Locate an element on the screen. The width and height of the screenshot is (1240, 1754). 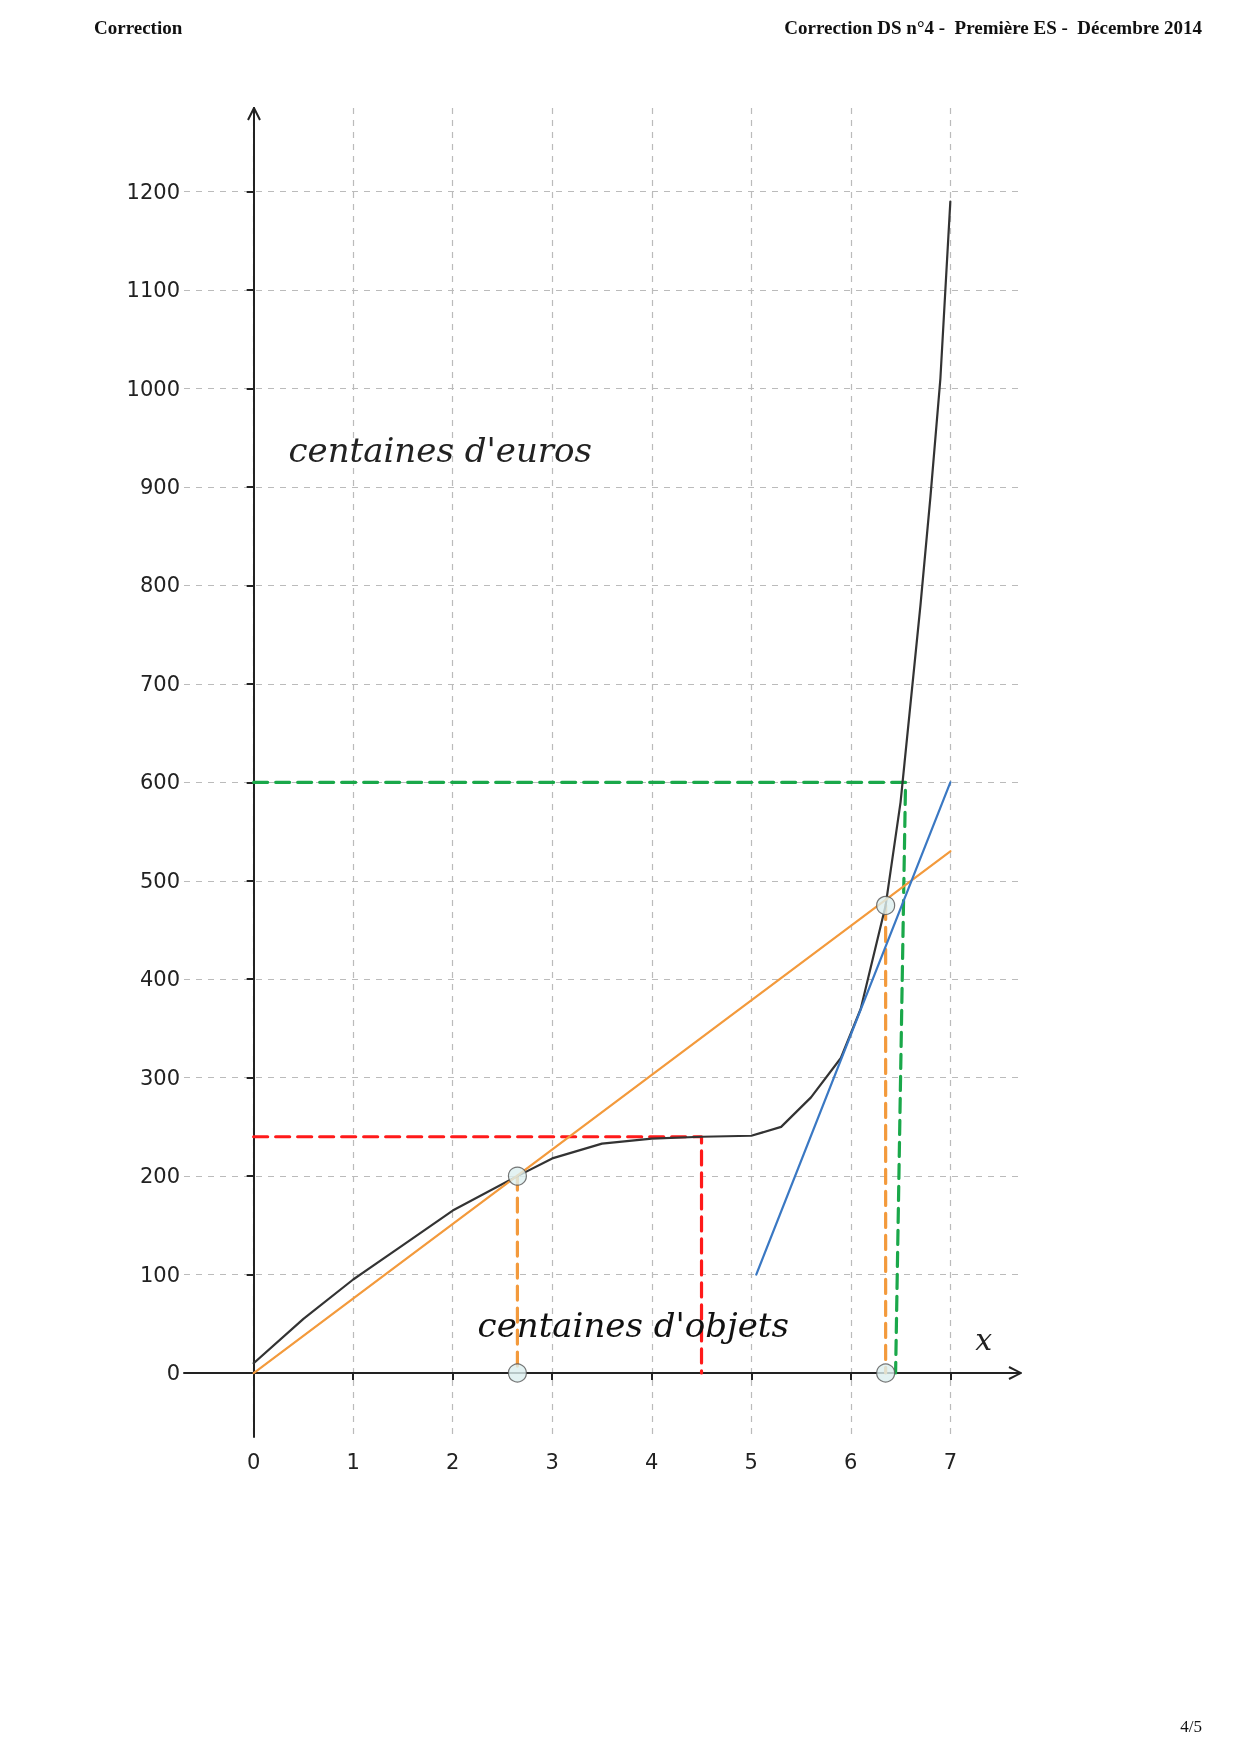
x-tick-label: 2 is located at coordinates (453, 1461).